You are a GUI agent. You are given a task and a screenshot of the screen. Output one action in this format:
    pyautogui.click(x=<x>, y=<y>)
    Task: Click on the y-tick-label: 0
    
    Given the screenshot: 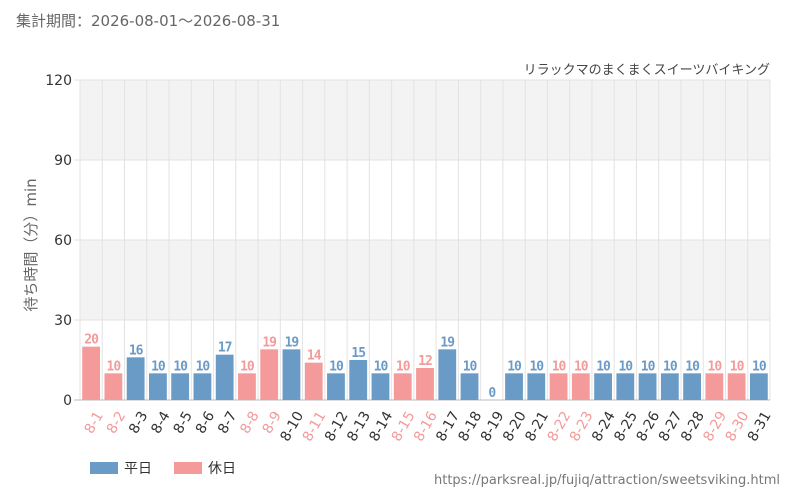 What is the action you would take?
    pyautogui.click(x=67, y=401)
    